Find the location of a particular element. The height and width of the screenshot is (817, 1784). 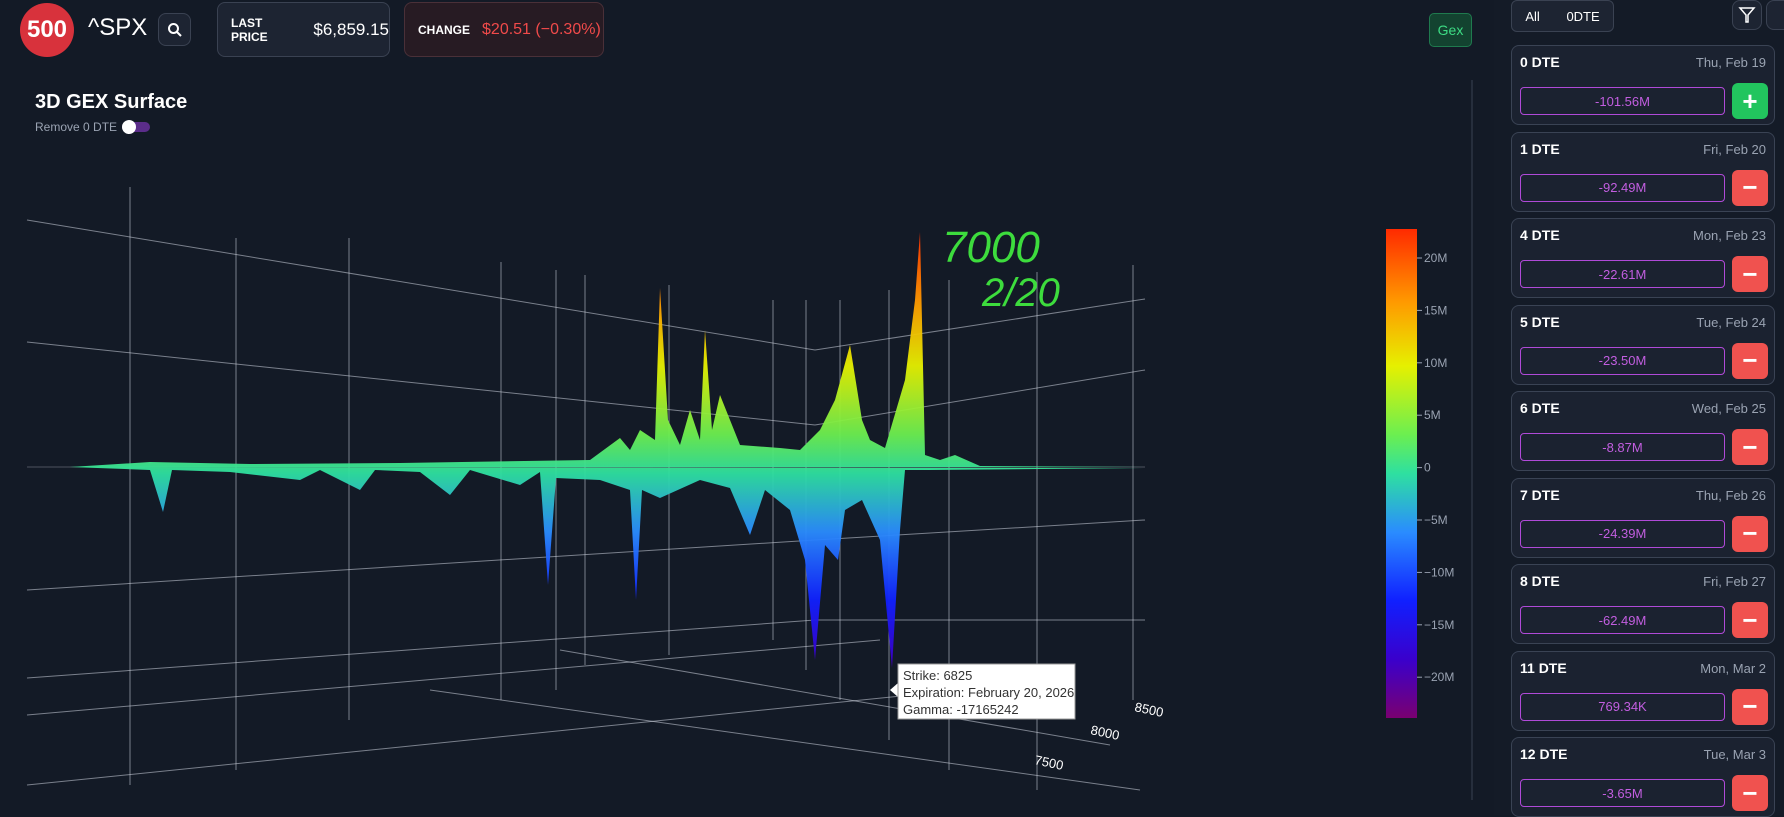

expiration-card: 12 DTE Tue, Mar 3 -3.65M − is located at coordinates (1643, 777).